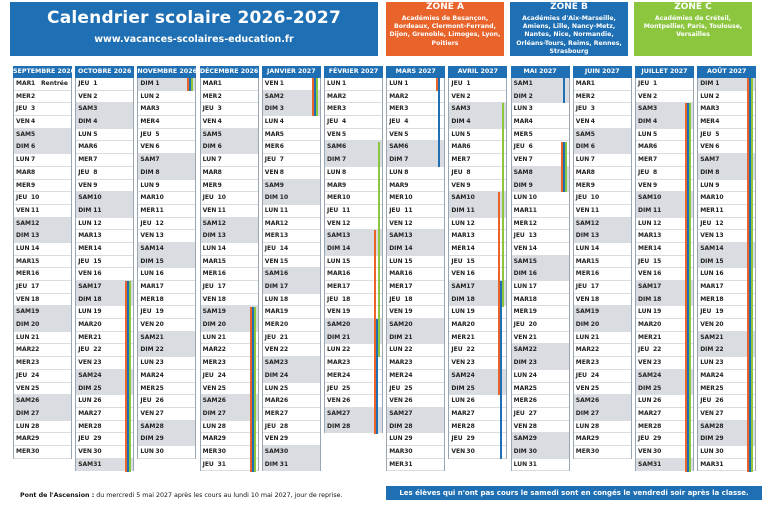 This screenshot has width=768, height=512. Describe the element at coordinates (229, 160) in the screenshot. I see `day-row: LUN 7` at that location.